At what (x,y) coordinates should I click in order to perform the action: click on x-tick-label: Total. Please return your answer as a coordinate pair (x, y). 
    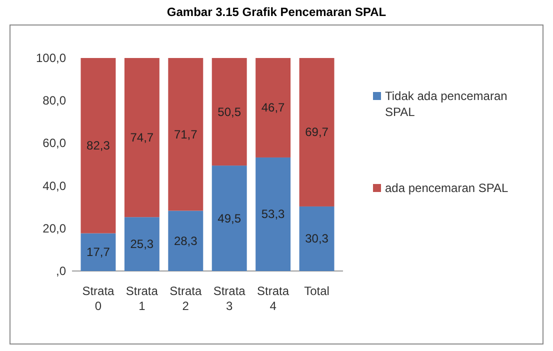
    Looking at the image, I should click on (317, 291).